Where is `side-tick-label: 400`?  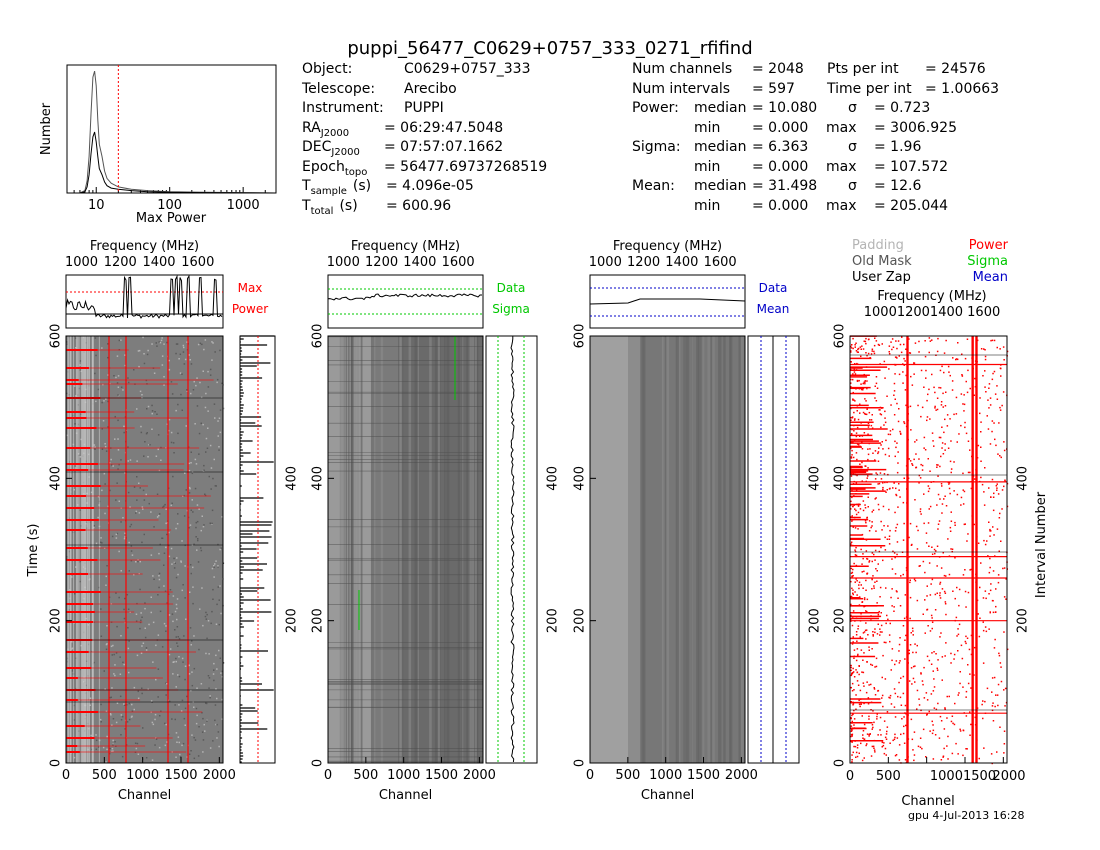
side-tick-label: 400 is located at coordinates (292, 478).